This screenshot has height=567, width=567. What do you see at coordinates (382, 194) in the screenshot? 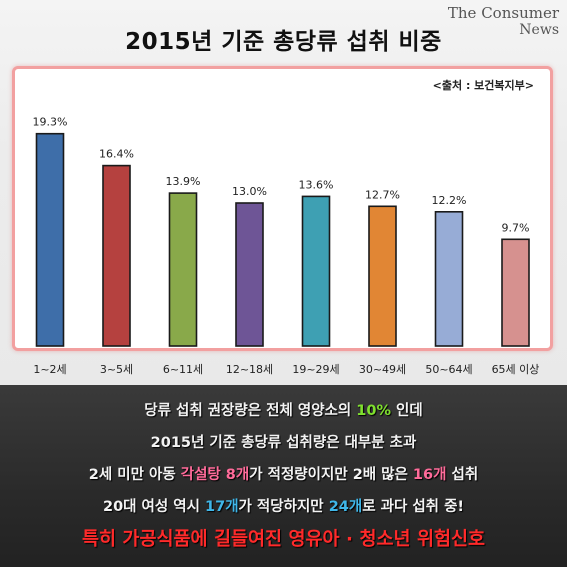
I see `bar-value-label-6: 12.7%` at bounding box center [382, 194].